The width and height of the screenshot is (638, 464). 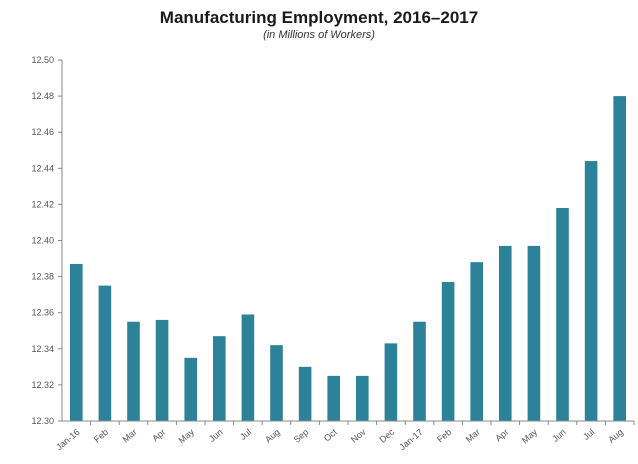 What do you see at coordinates (319, 35) in the screenshot?
I see `chart-subtitle: (in Millions of Workers)` at bounding box center [319, 35].